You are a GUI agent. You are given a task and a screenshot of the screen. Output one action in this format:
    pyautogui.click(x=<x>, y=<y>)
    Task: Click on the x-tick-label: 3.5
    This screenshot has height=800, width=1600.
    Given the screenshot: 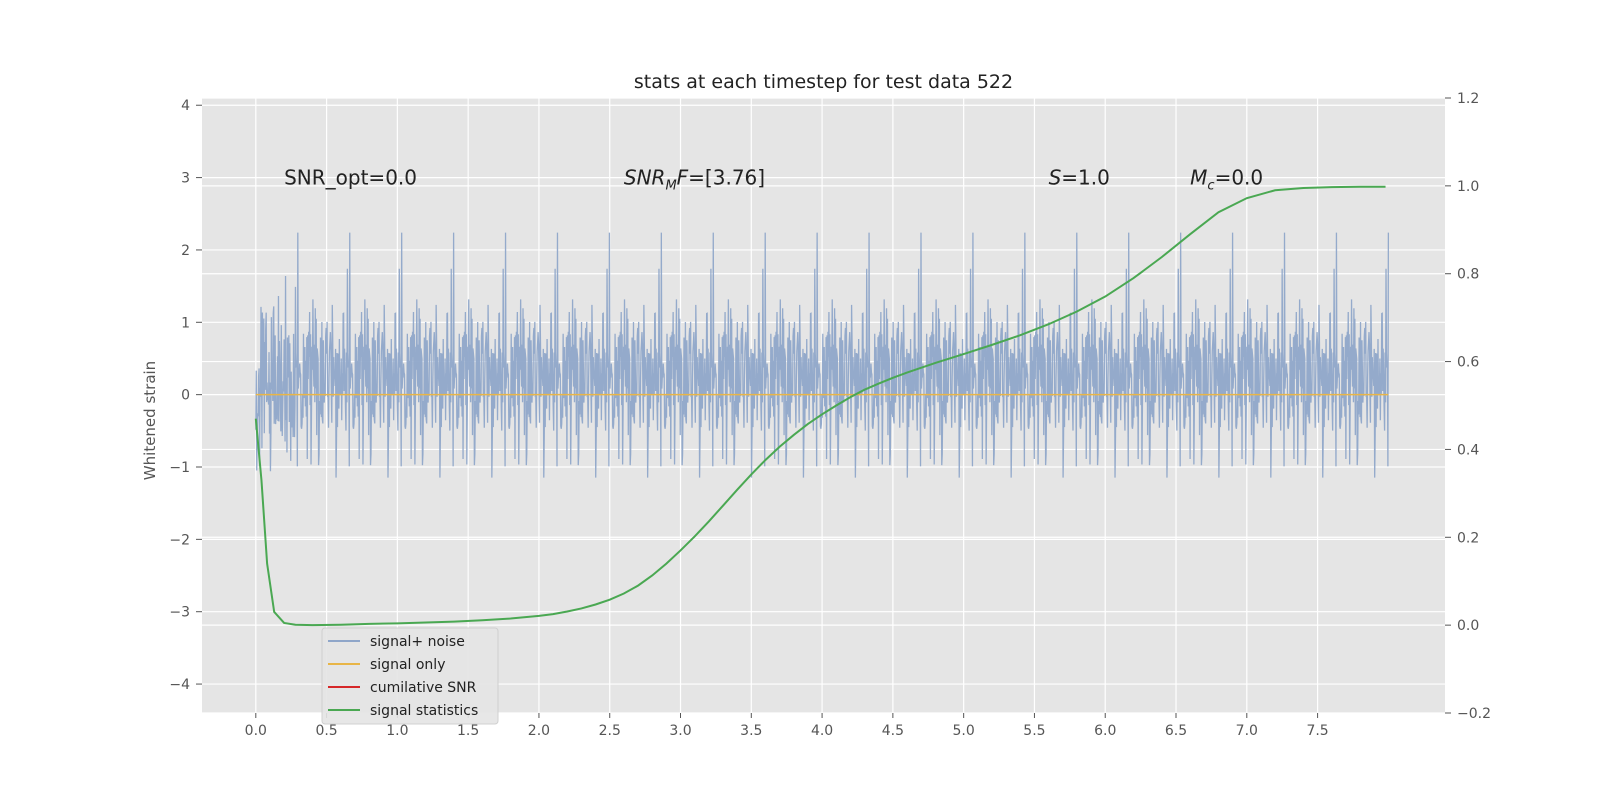 What is the action you would take?
    pyautogui.click(x=751, y=731)
    